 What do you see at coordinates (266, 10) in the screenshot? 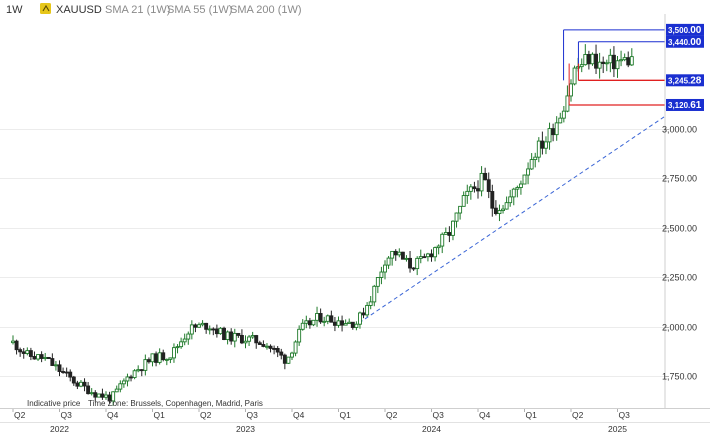
I see `indicator-sma200: SMA 200 (1W)` at bounding box center [266, 10].